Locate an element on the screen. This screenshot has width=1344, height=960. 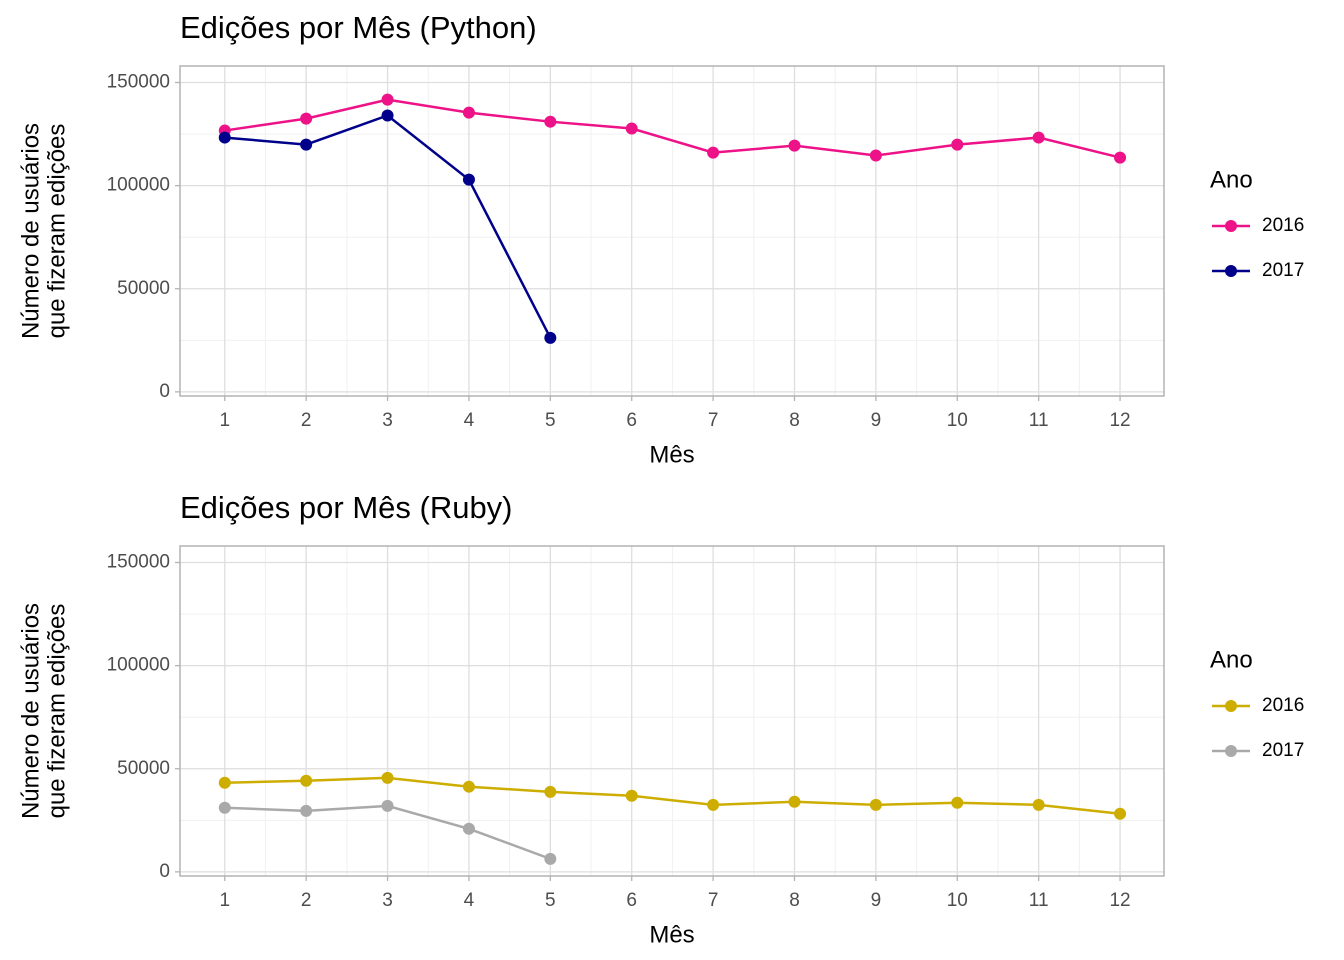
chart-title: Edições por Mês (Ruby) is located at coordinates (346, 507).